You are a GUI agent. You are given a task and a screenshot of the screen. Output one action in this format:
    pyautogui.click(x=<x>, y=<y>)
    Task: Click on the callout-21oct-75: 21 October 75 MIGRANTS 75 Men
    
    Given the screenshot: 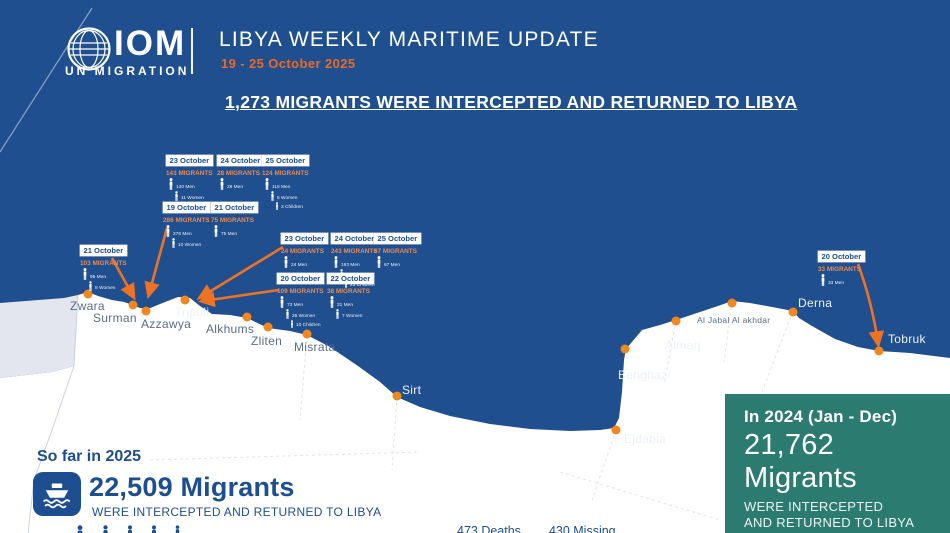 What is the action you would take?
    pyautogui.click(x=242, y=217)
    